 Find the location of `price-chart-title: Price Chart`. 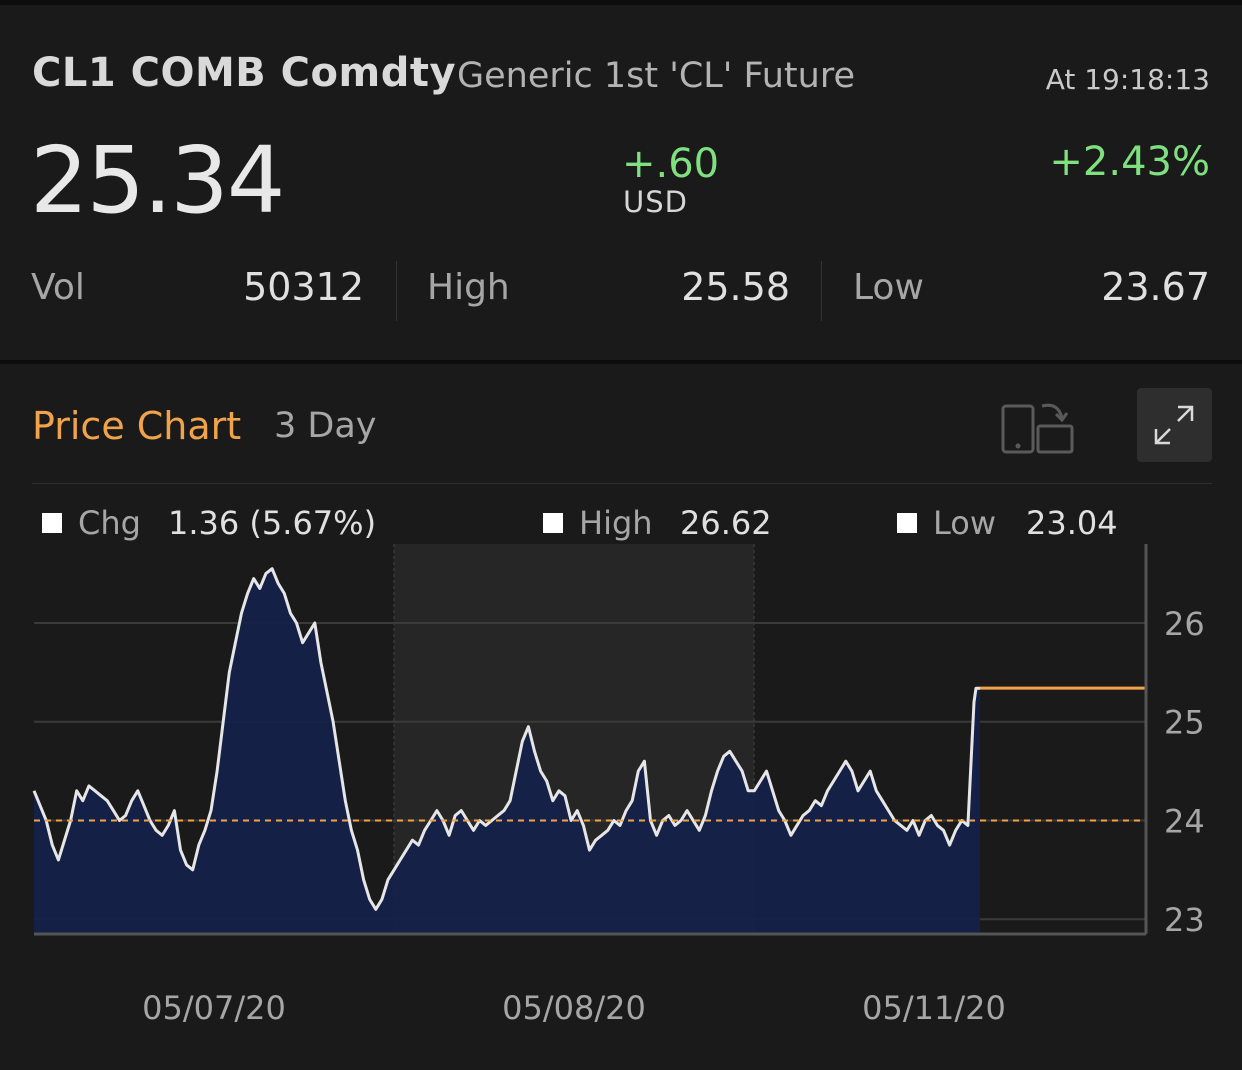

price-chart-title: Price Chart is located at coordinates (137, 426).